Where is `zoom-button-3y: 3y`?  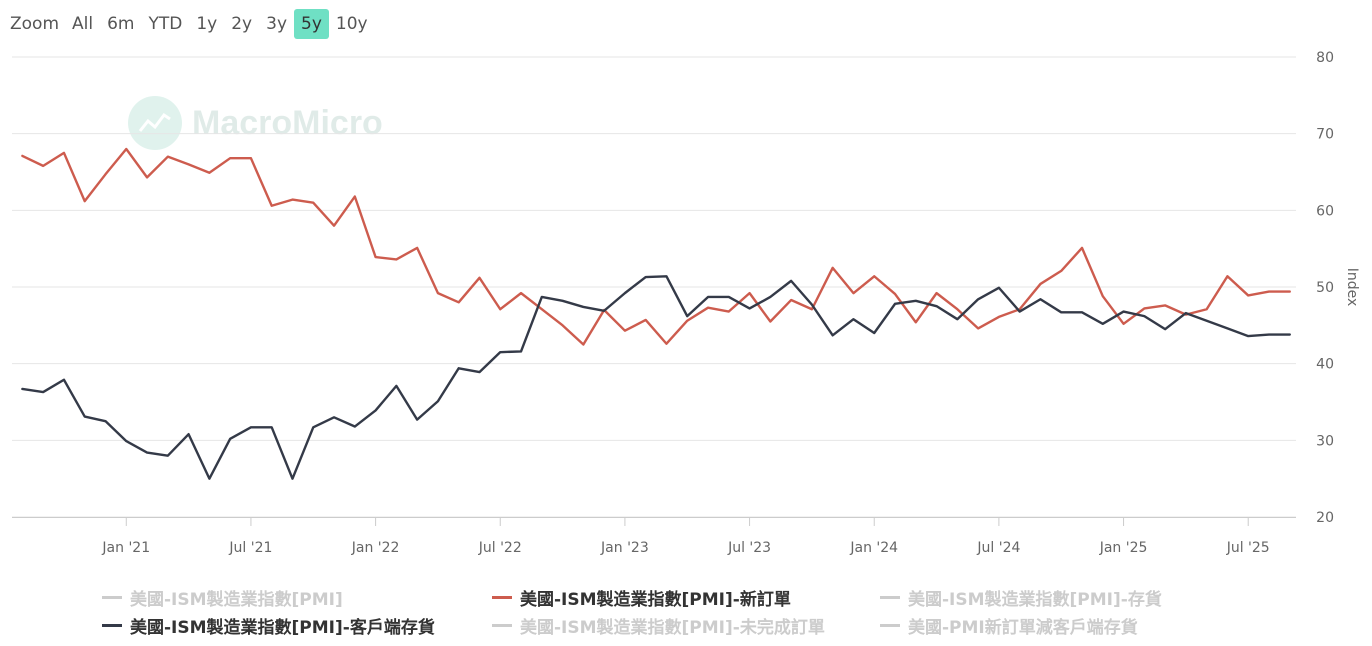 zoom-button-3y: 3y is located at coordinates (277, 24).